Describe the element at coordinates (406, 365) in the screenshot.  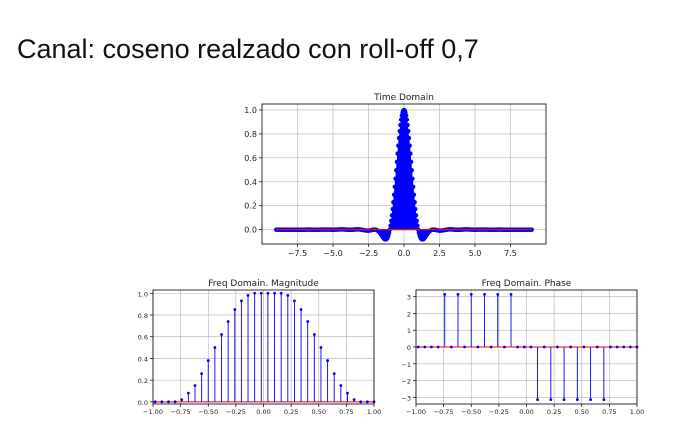
I see `y-tick-label: −1` at that location.